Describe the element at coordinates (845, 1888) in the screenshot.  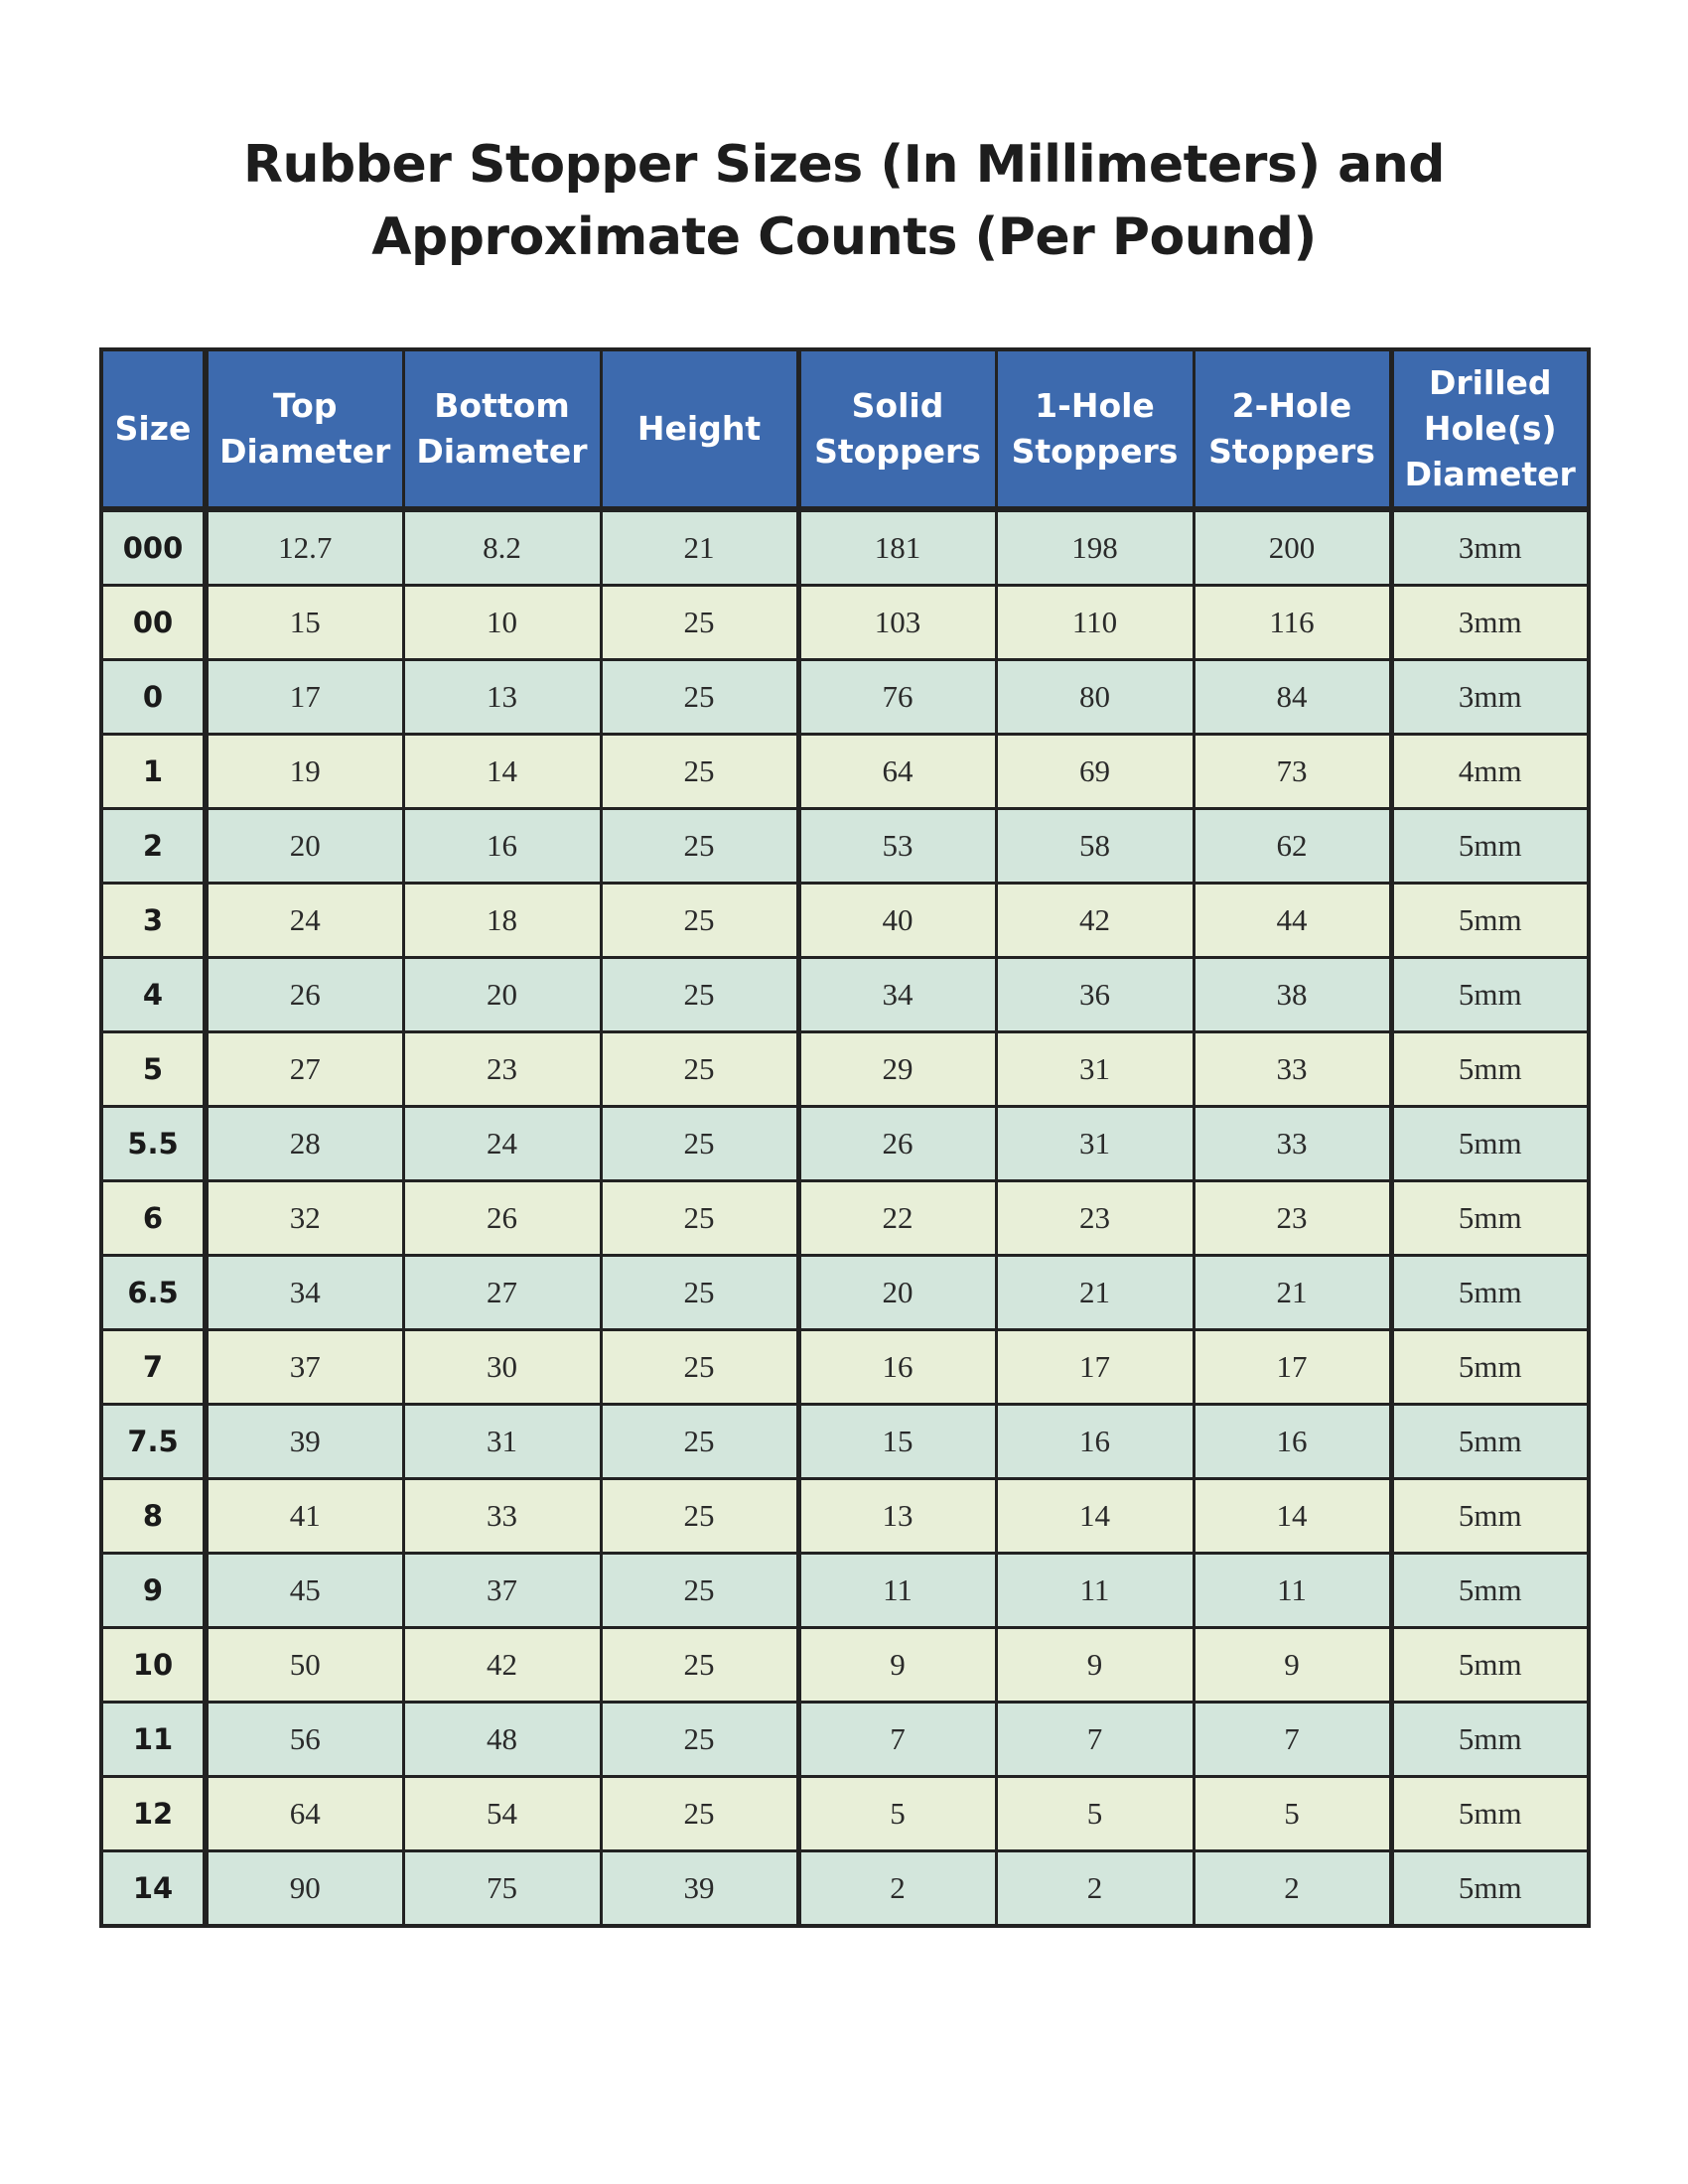
I see `table-row: 14 90 75 39 2 2 2 5mm` at that location.